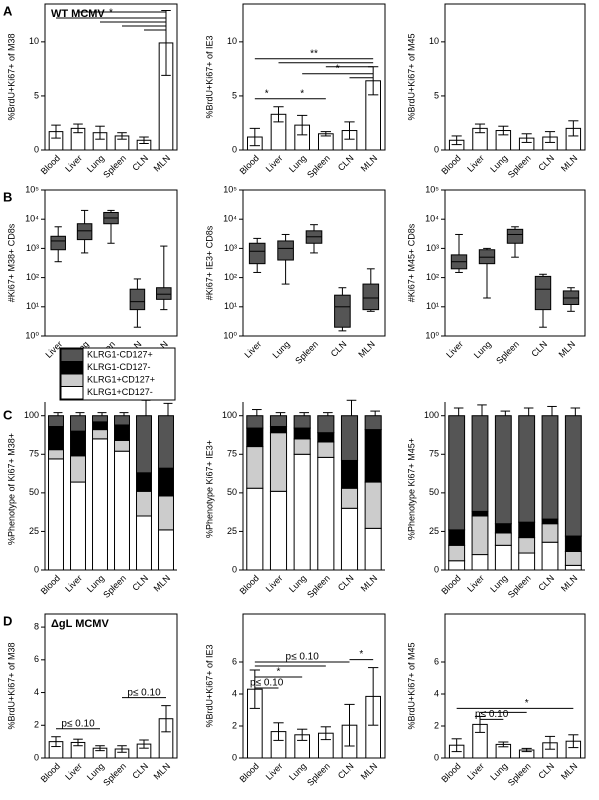 This screenshot has width=599, height=800. I want to click on legend-label: KLRG1+CD127+, so click(121, 380).